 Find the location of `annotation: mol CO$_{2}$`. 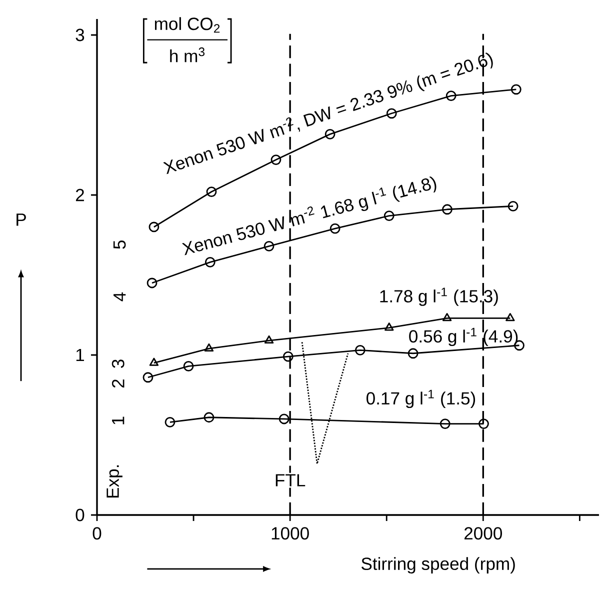

annotation: mol CO$_{2}$ is located at coordinates (187, 25).